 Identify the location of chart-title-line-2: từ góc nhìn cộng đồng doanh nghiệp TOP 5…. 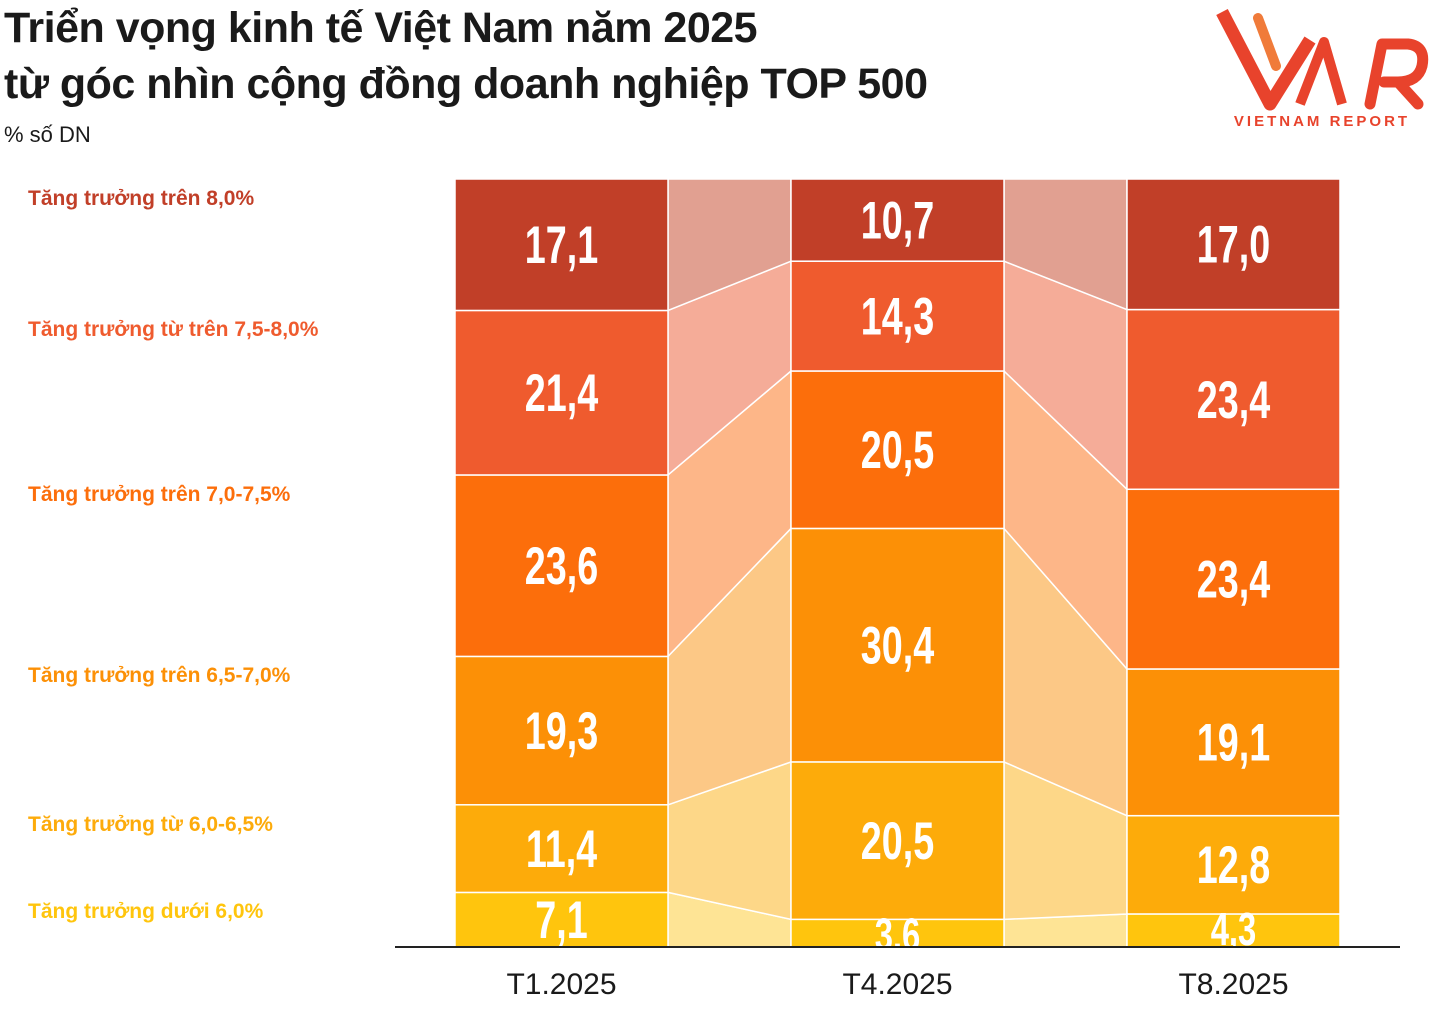
(466, 84).